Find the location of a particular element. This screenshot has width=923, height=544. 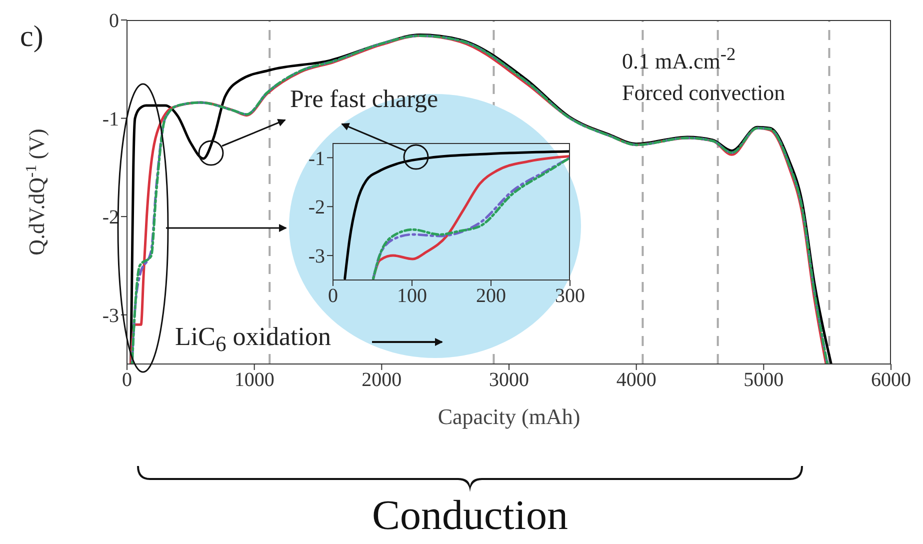

y-tick-label: 0 is located at coordinates (114, 21).